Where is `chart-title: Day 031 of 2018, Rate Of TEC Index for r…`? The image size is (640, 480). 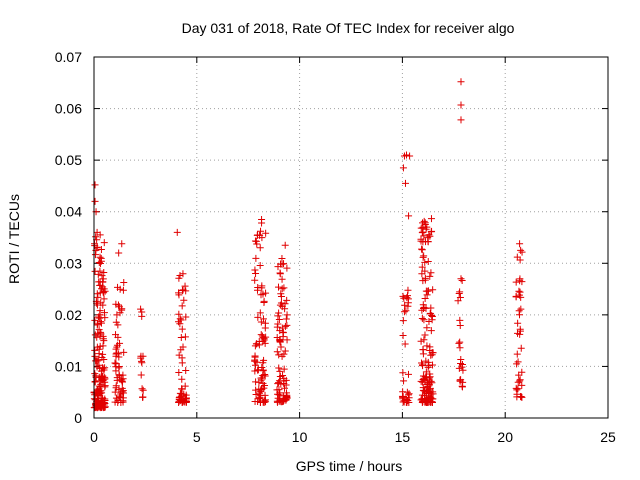
chart-title: Day 031 of 2018, Rate Of TEC Index for r… is located at coordinates (348, 28).